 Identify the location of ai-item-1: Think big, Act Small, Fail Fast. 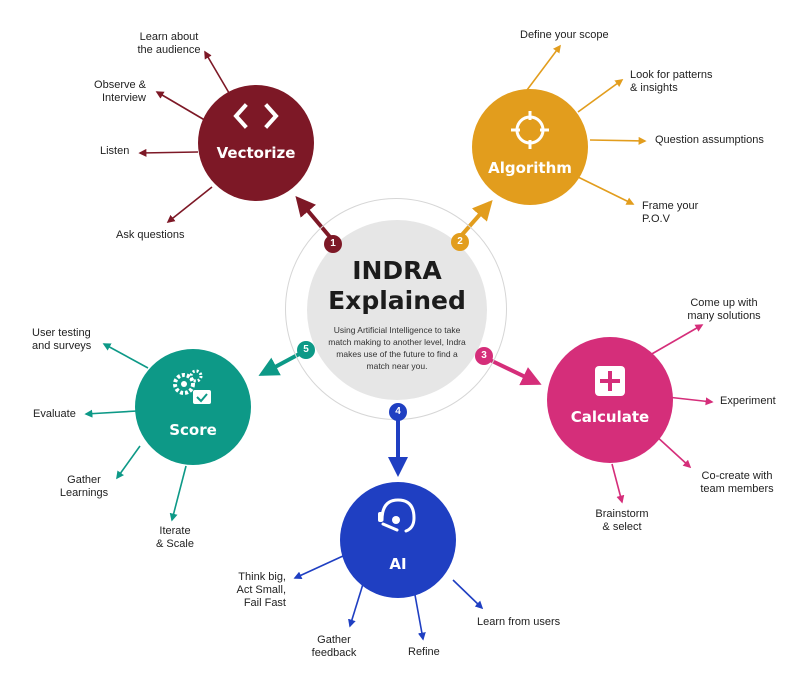
(261, 590).